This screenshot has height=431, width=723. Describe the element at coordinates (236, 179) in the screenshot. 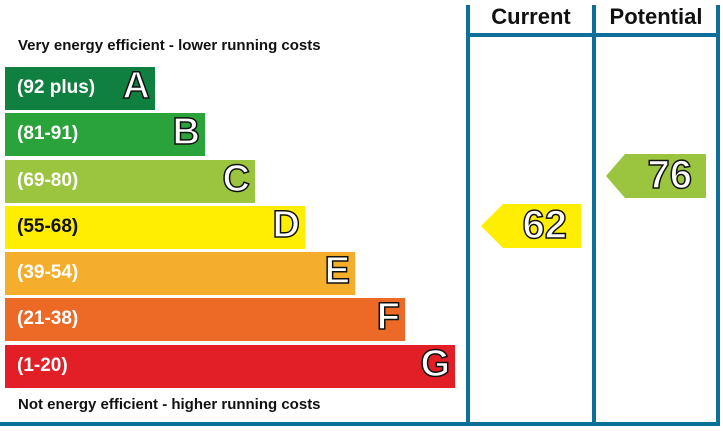

I see `band-letter: C` at that location.